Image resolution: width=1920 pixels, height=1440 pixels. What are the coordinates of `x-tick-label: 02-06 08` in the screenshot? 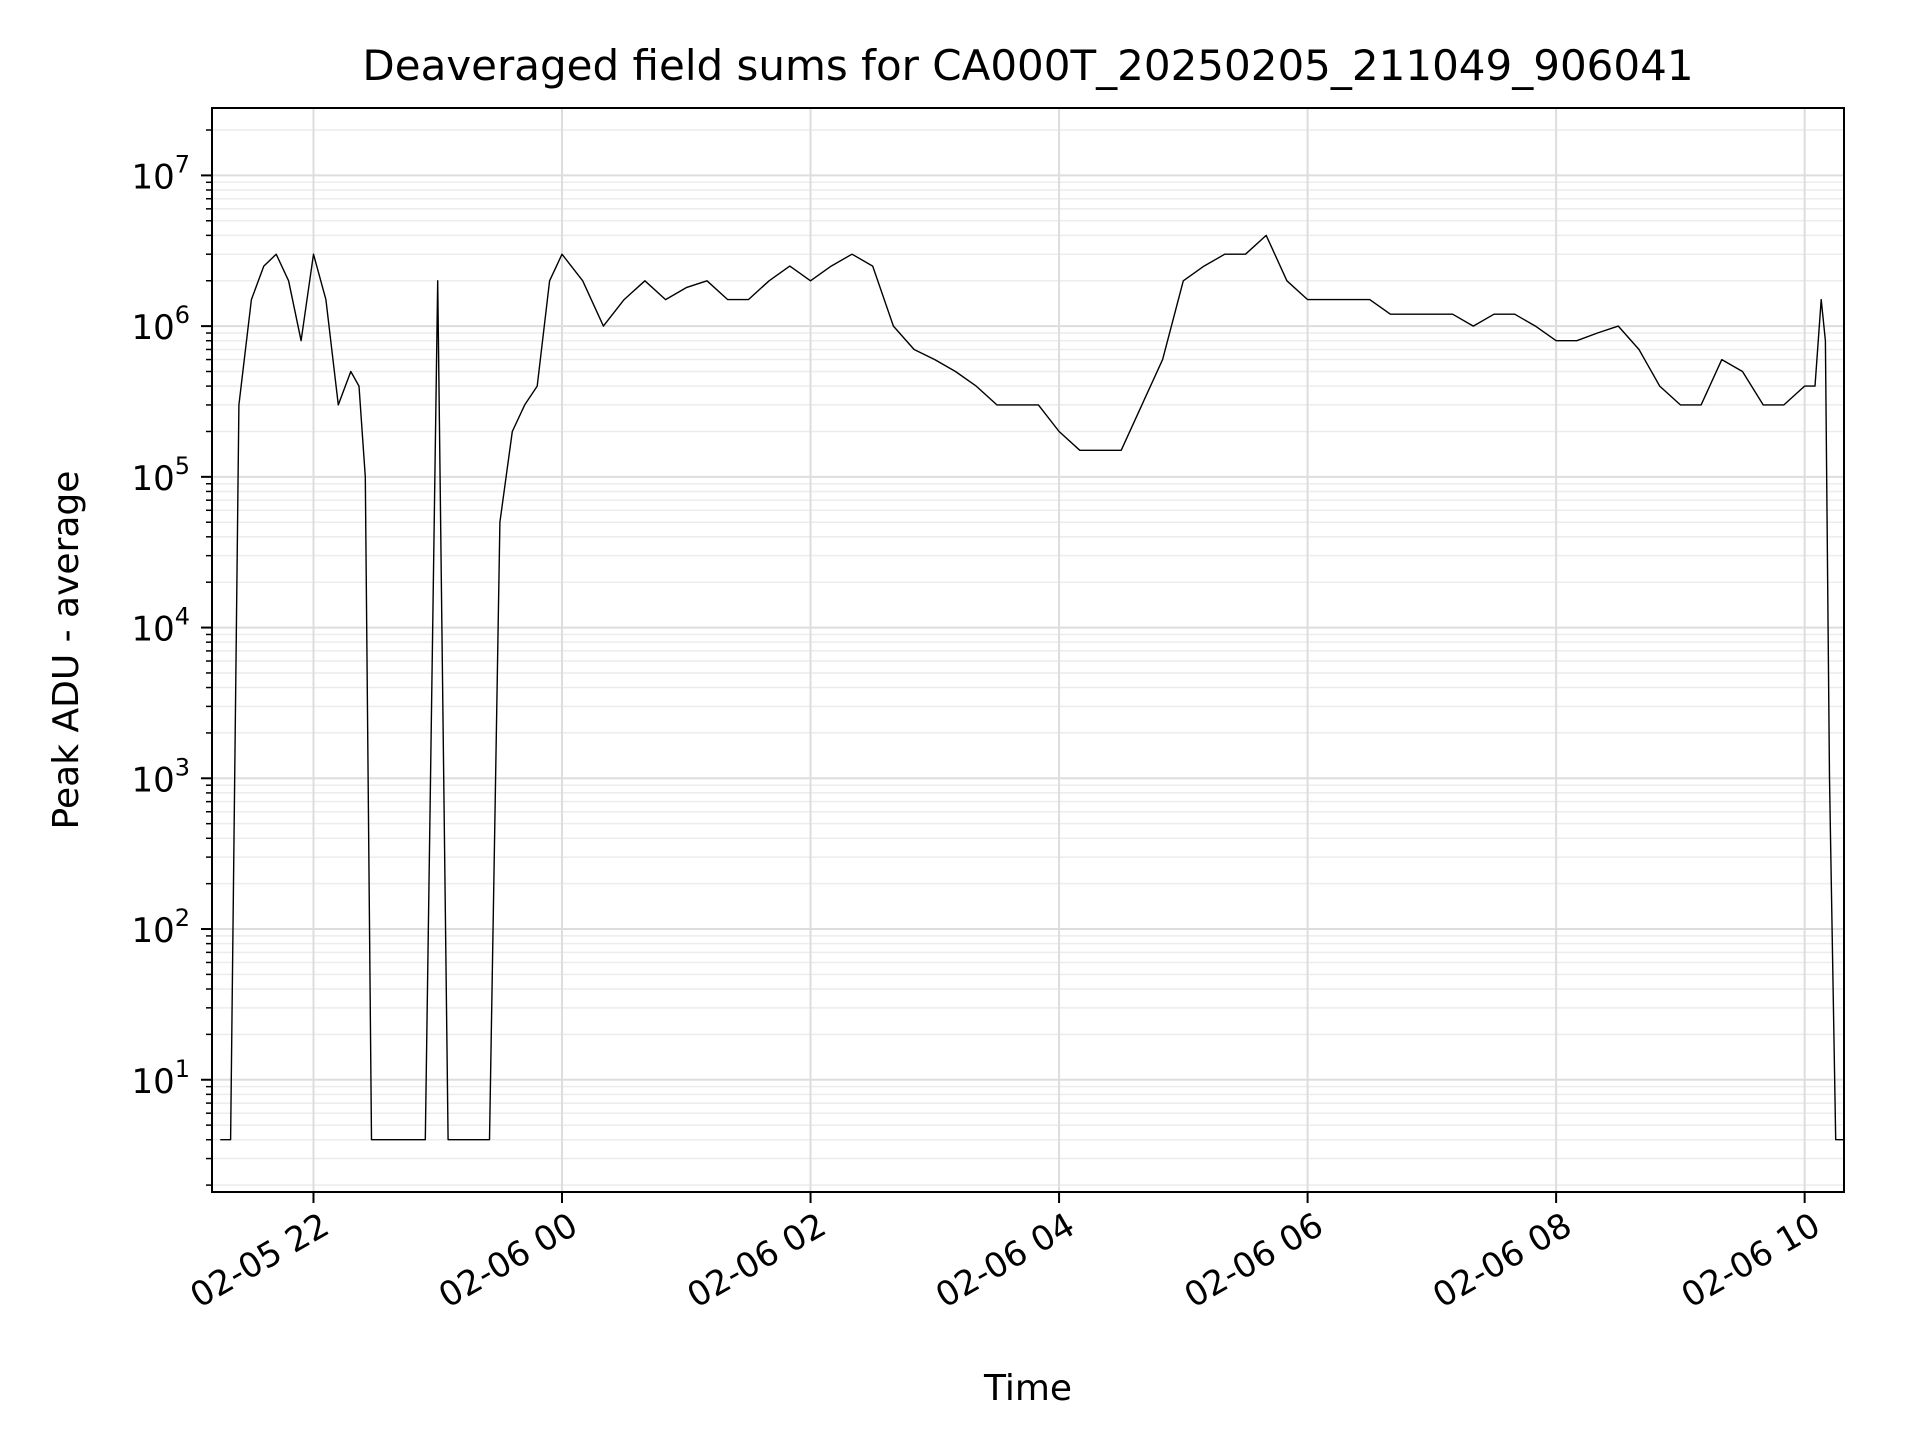 It's located at (1502, 1260).